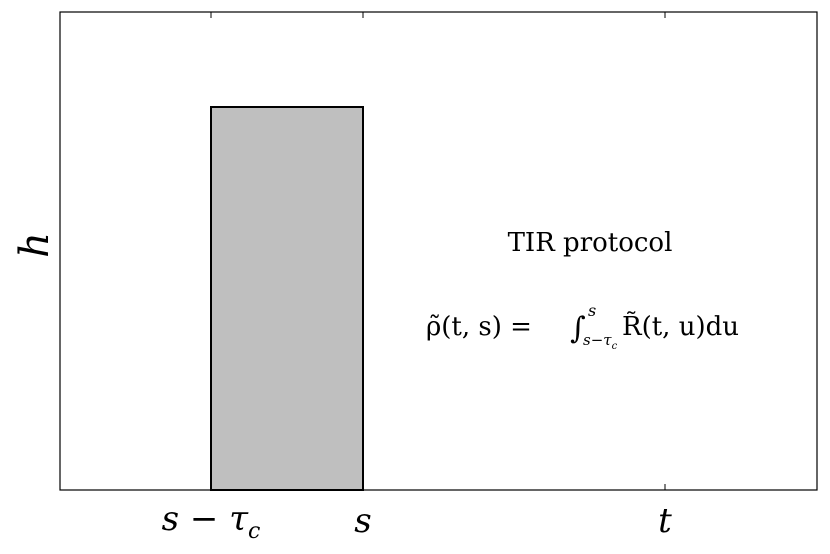  I want to click on formula-integral: ∫, so click(578, 328).